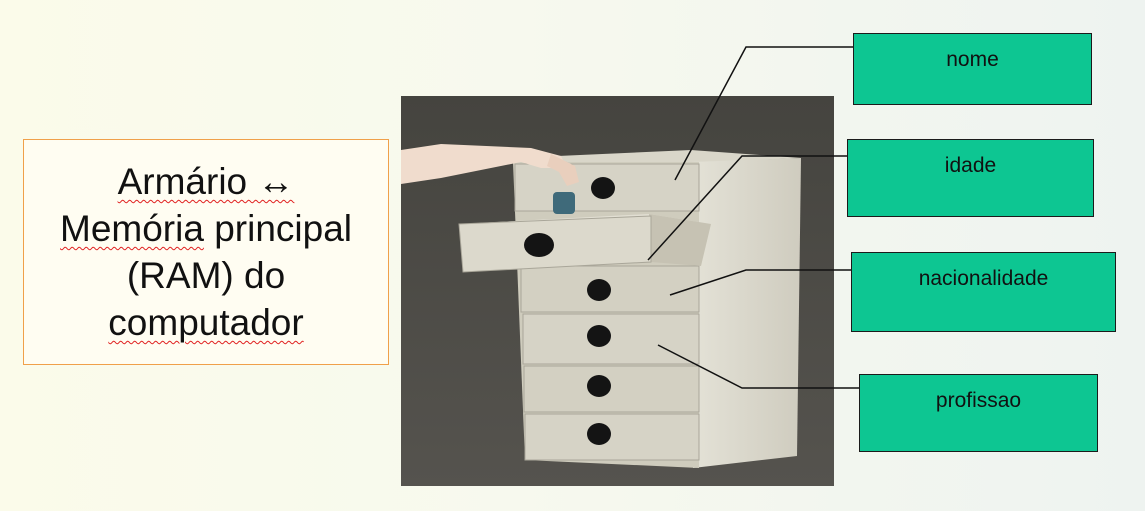 The width and height of the screenshot is (1145, 511). I want to click on label-box-nome: nome, so click(972, 69).